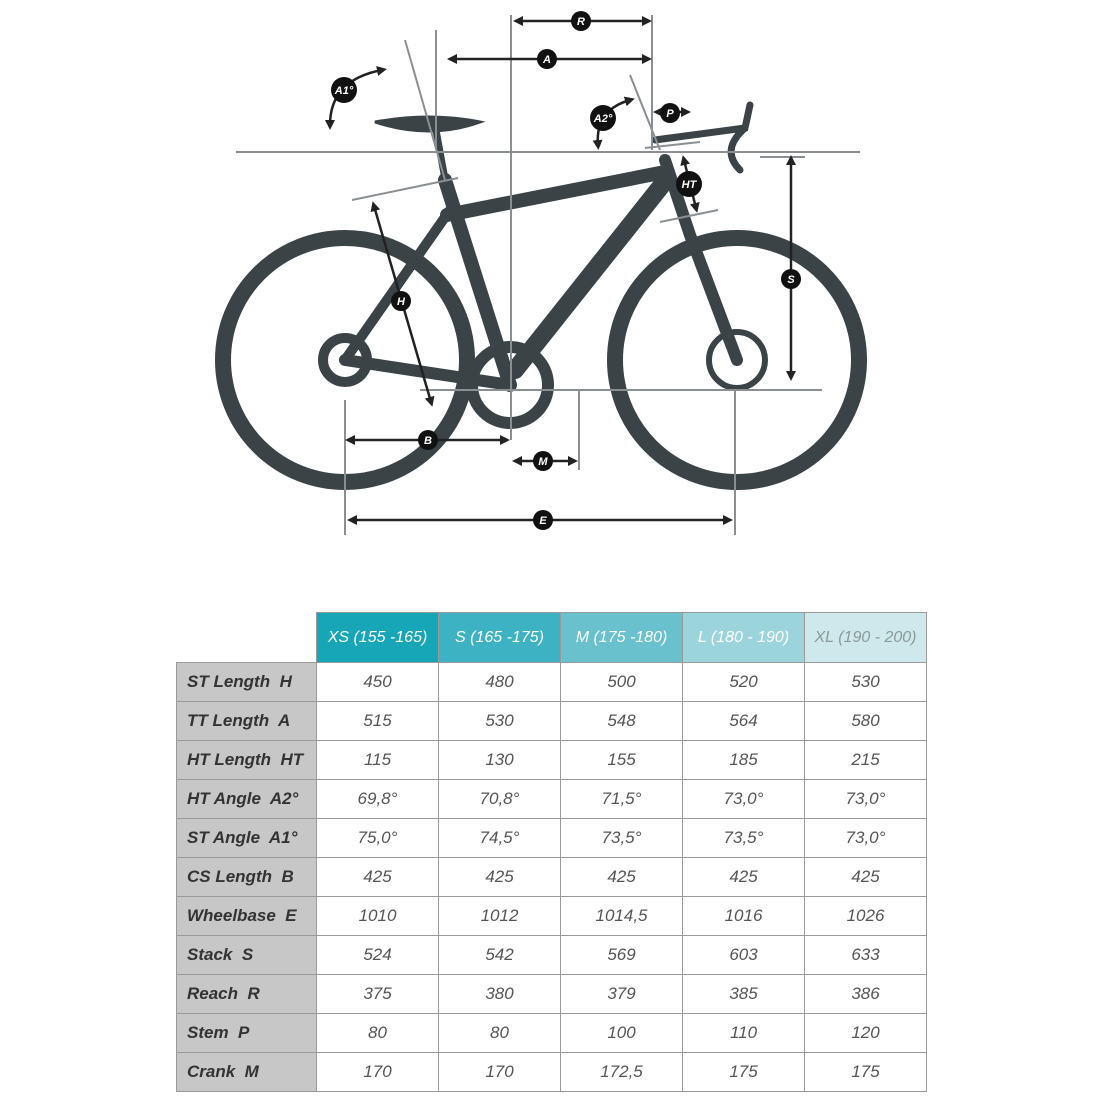 This screenshot has width=1100, height=1100. Describe the element at coordinates (621, 955) in the screenshot. I see `value-cell: 569` at that location.